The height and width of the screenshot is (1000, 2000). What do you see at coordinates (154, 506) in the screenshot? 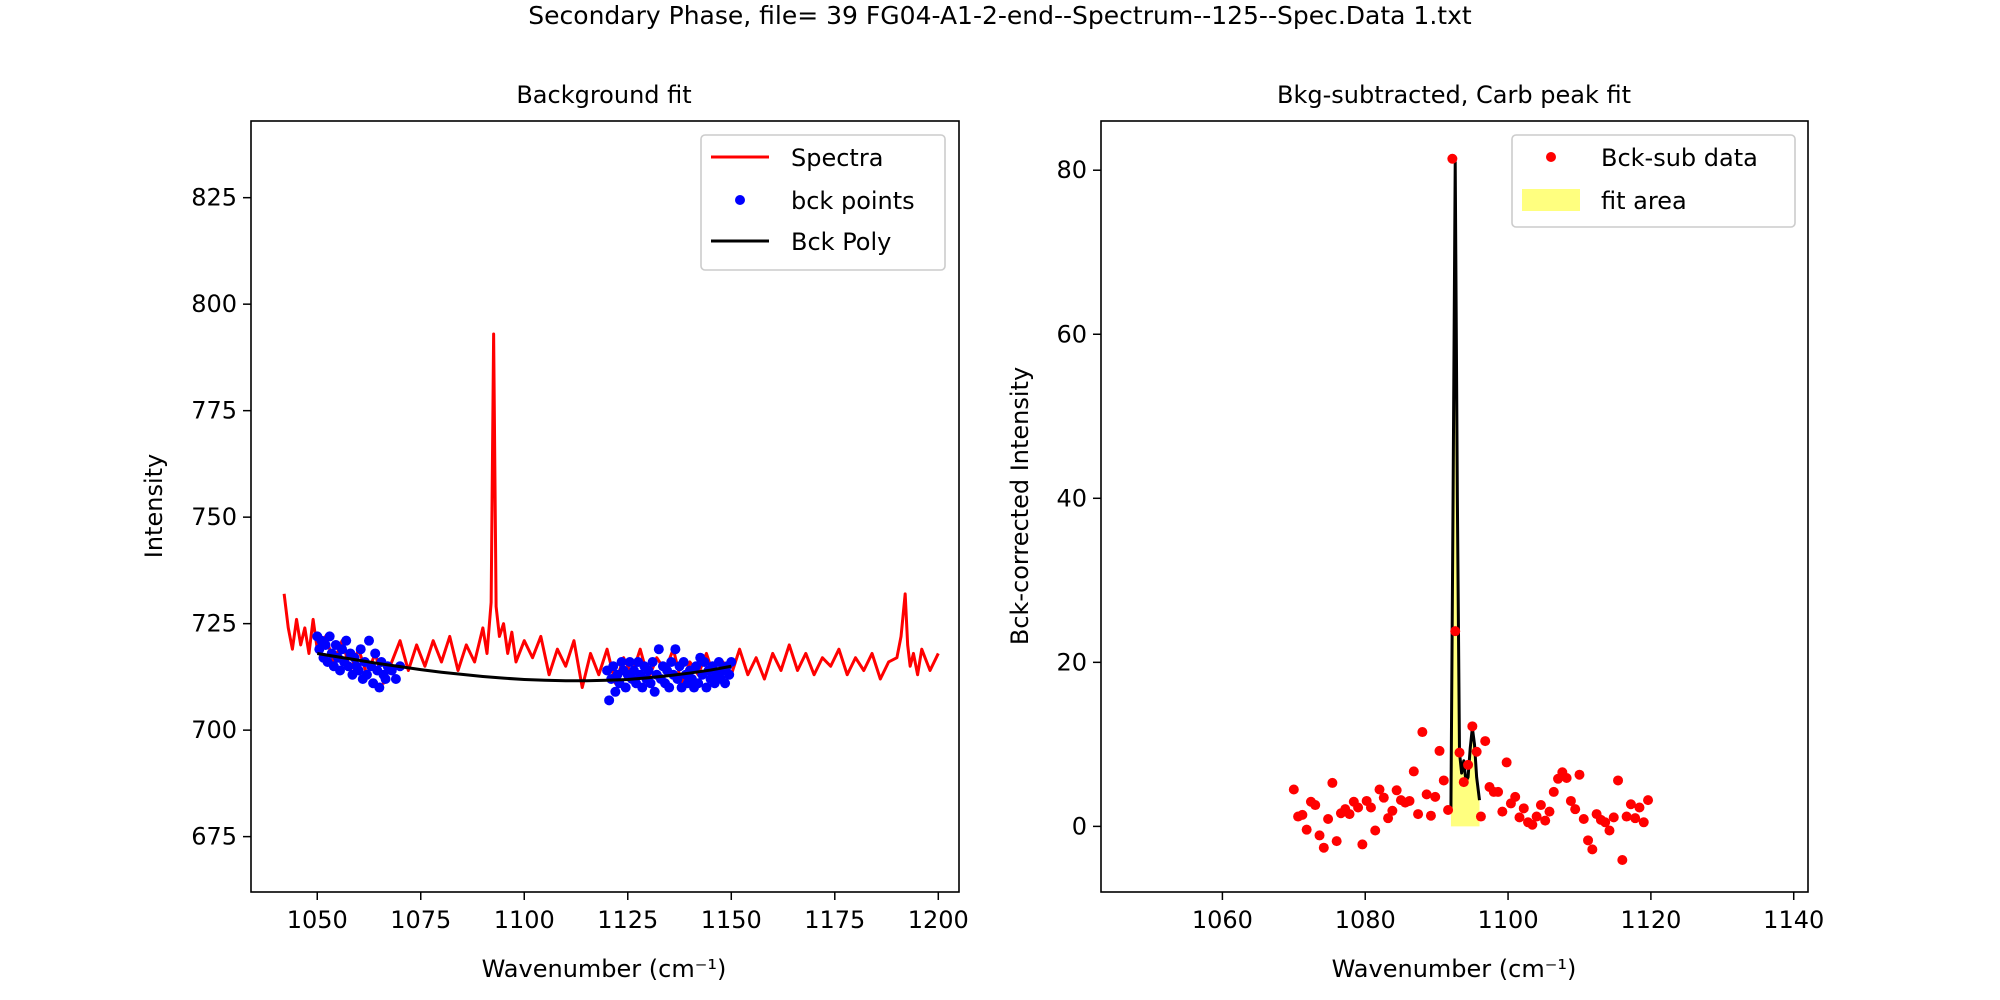
I see `y-axis-label: Intensity` at bounding box center [154, 506].